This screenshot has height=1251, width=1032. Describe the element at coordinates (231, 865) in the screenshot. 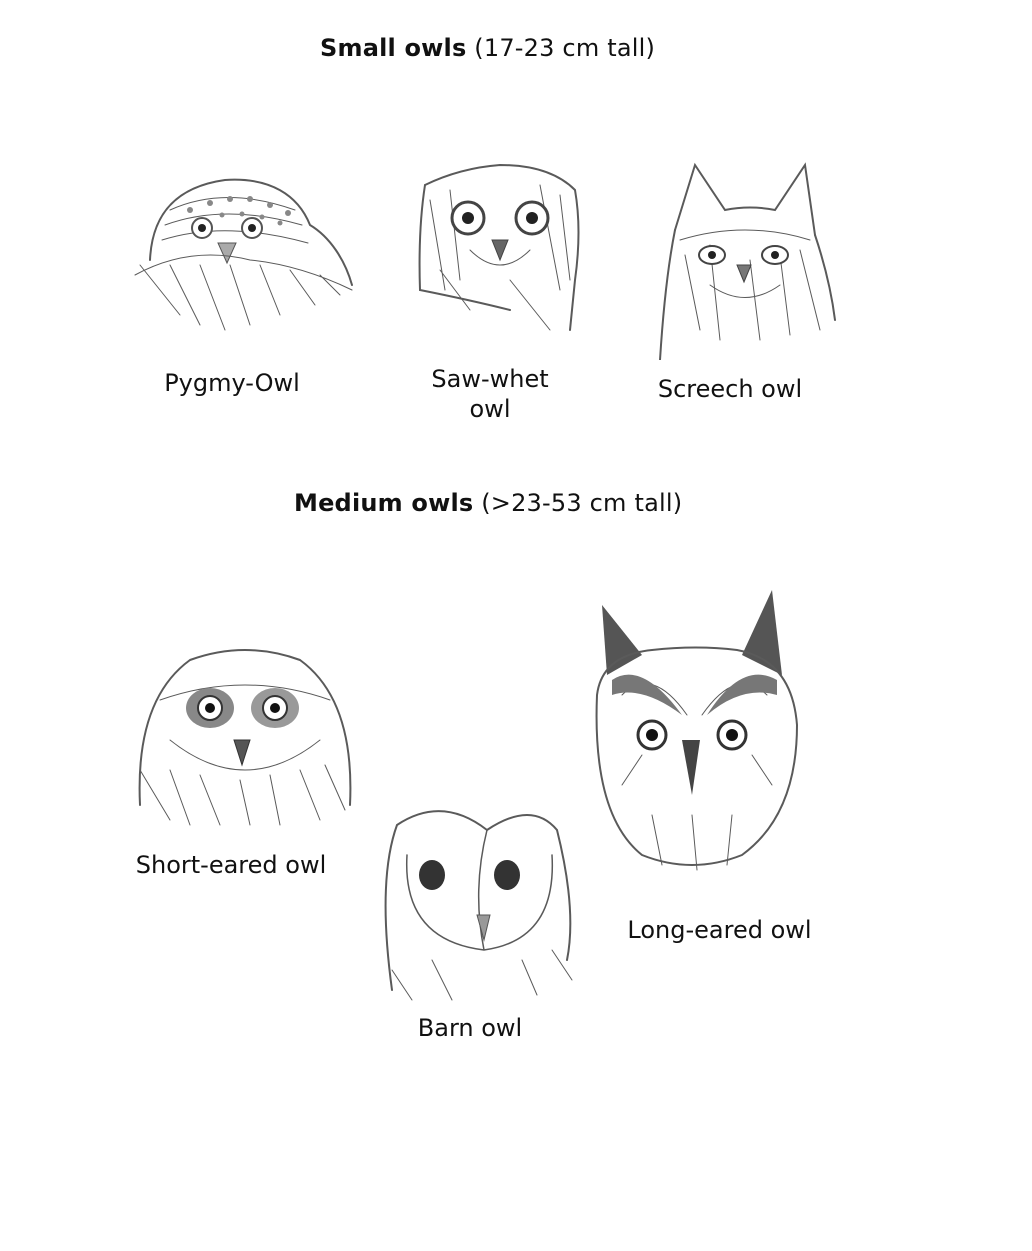

I see `short-eared-owl-label: Short-eared owl` at that location.